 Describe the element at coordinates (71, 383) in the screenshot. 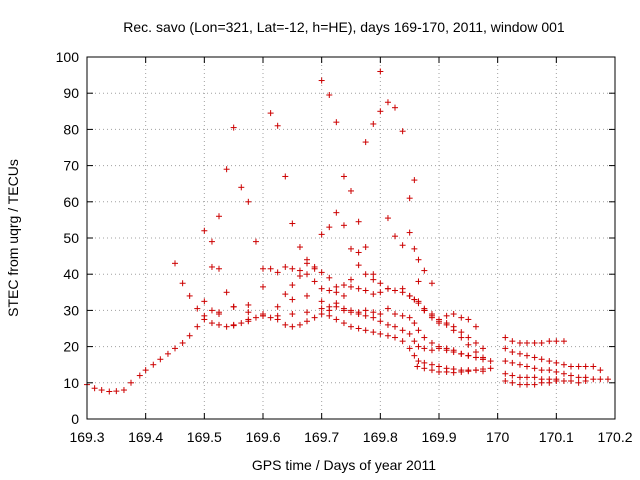

I see `y-tick-label: 10` at that location.